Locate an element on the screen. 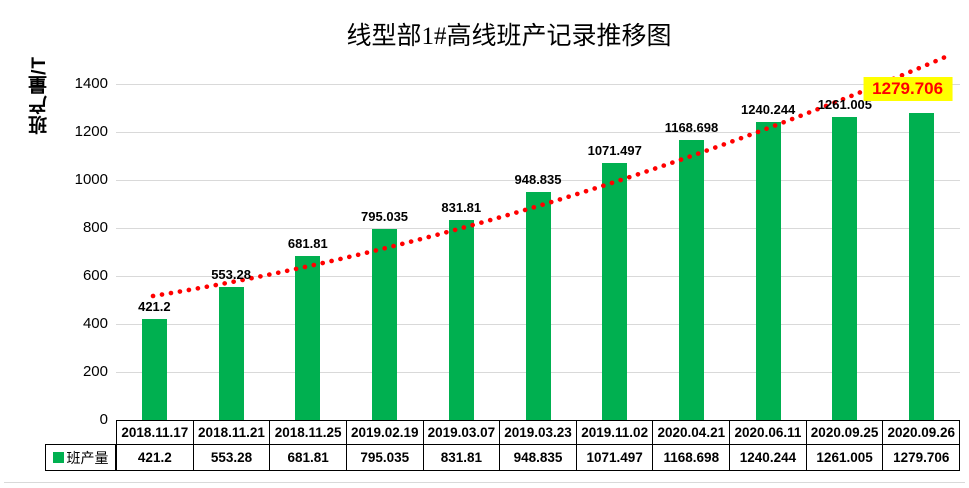  chart-title: 线型部1#高线班产记录推移图 is located at coordinates (509, 36).